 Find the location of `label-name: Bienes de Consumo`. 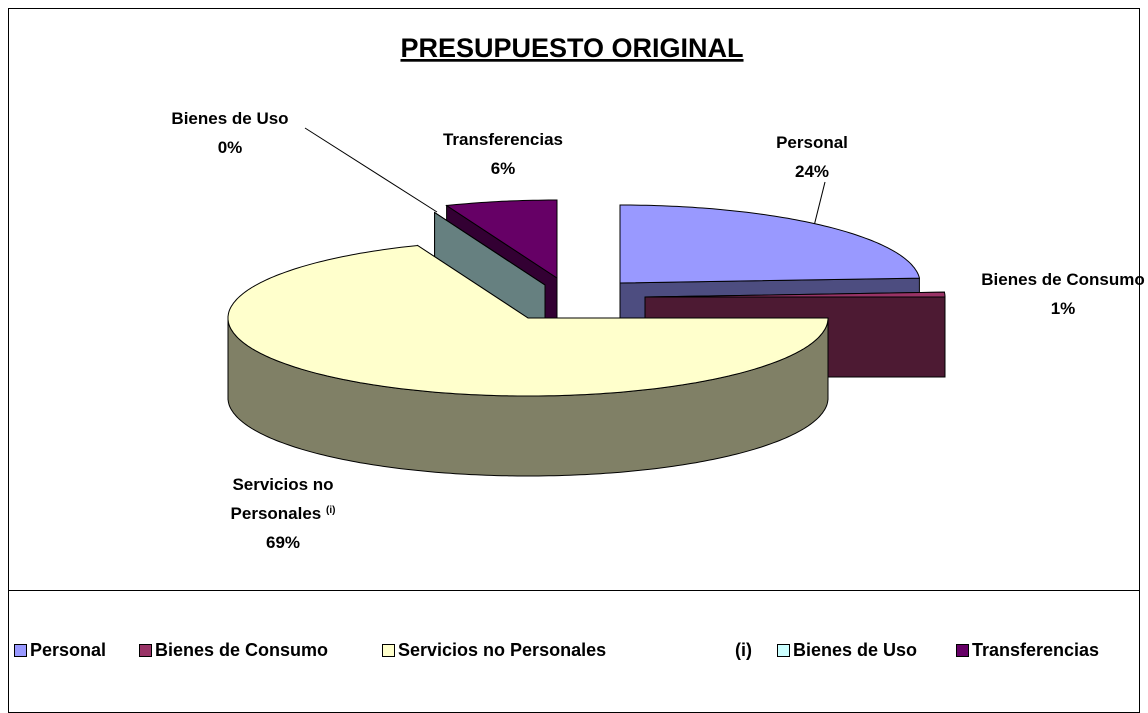

label-name: Bienes de Consumo is located at coordinates (1063, 279).